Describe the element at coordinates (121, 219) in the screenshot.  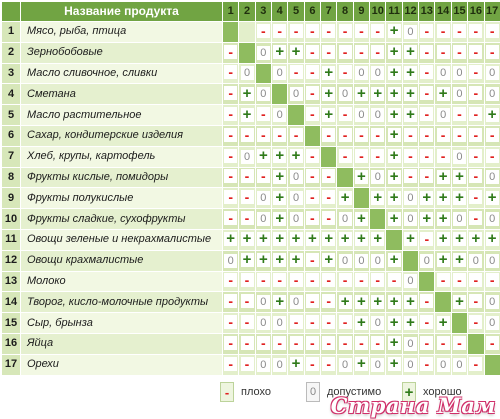
I see `product-name: Фрукты сладкие, сухофрукты` at that location.